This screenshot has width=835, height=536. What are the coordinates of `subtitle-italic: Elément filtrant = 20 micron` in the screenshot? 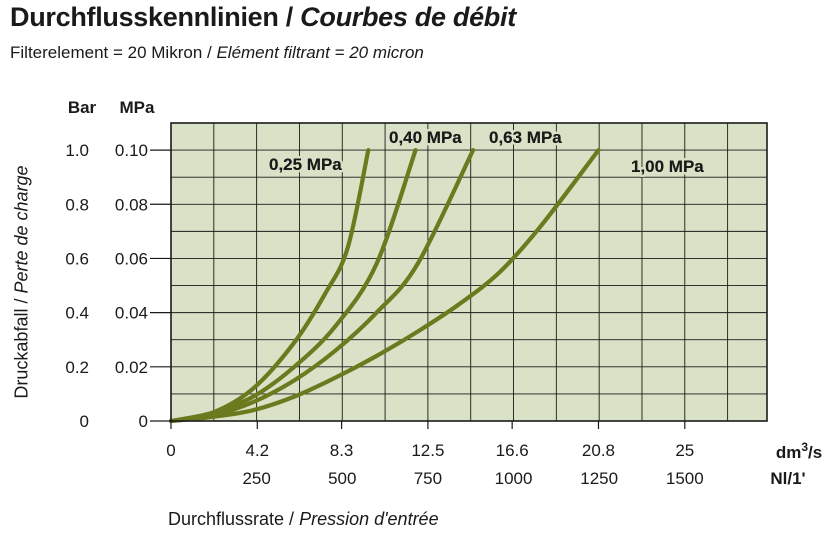 It's located at (320, 52).